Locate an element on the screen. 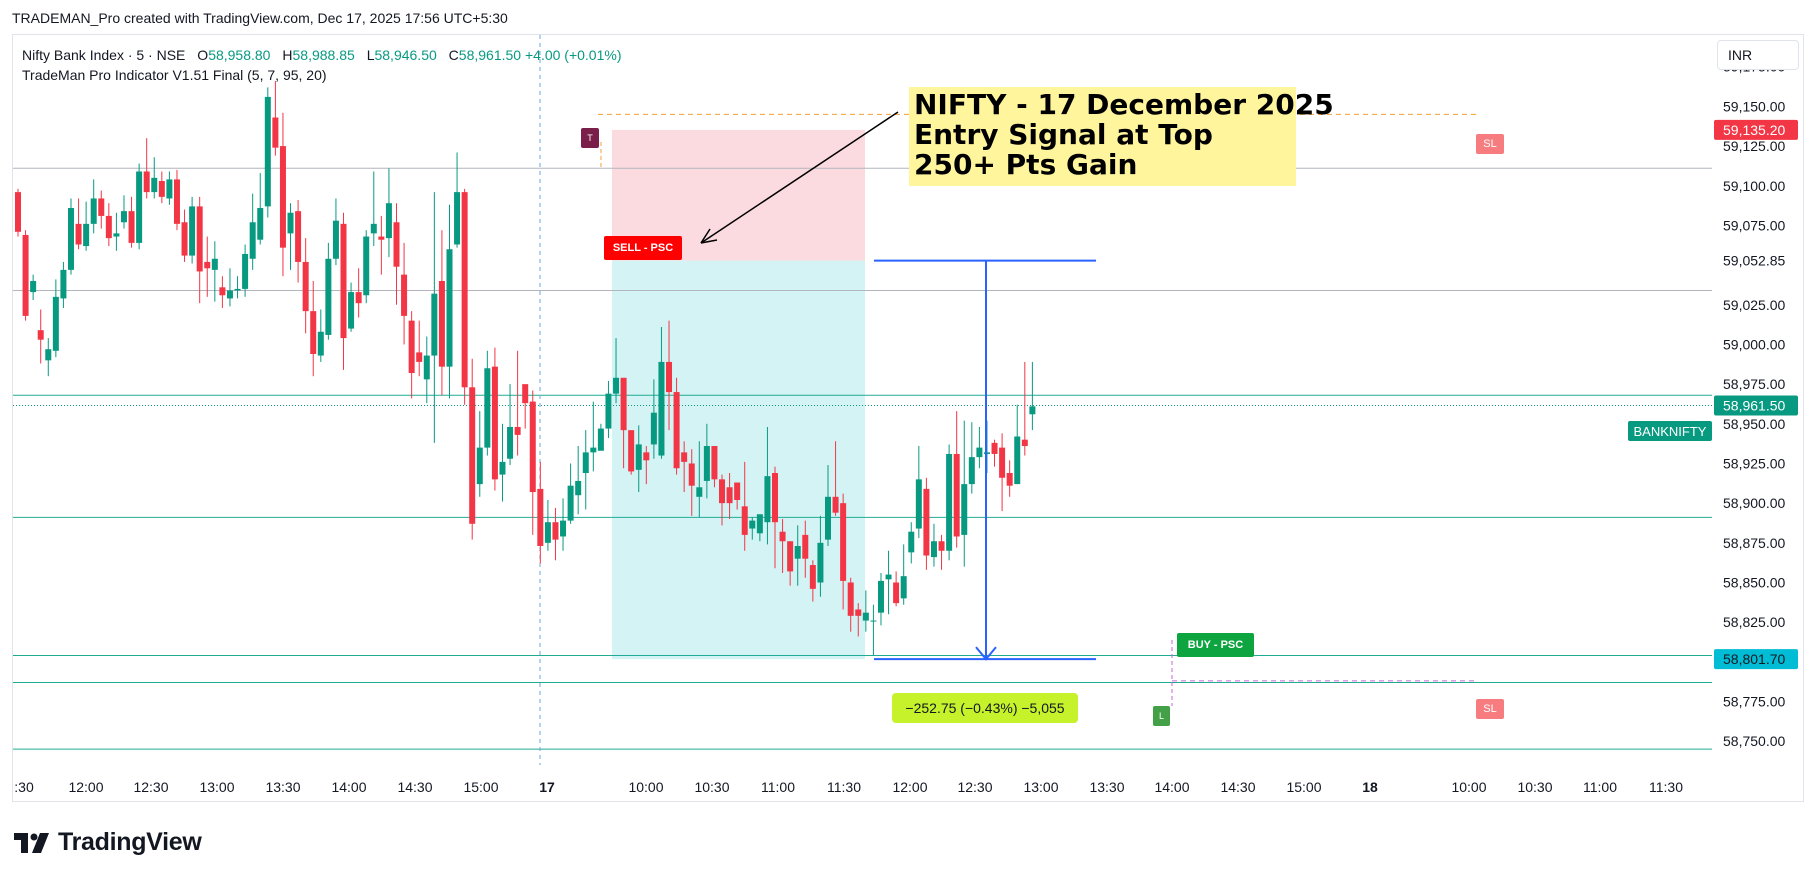  time-tick-label: 12:30 is located at coordinates (150, 787).